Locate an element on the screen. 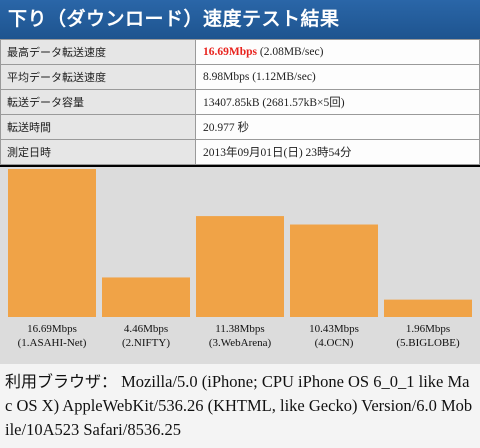 The image size is (480, 448). bar-value-label: 4.46Mbps is located at coordinates (146, 329).